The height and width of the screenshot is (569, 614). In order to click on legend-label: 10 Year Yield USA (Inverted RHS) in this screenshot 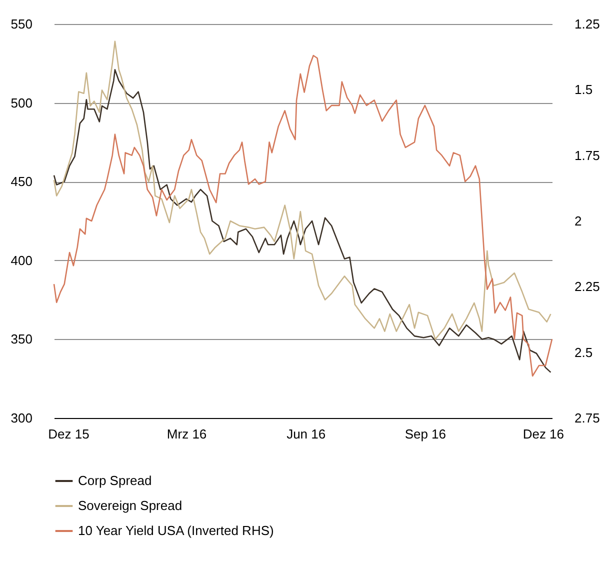, I will do `click(176, 530)`.